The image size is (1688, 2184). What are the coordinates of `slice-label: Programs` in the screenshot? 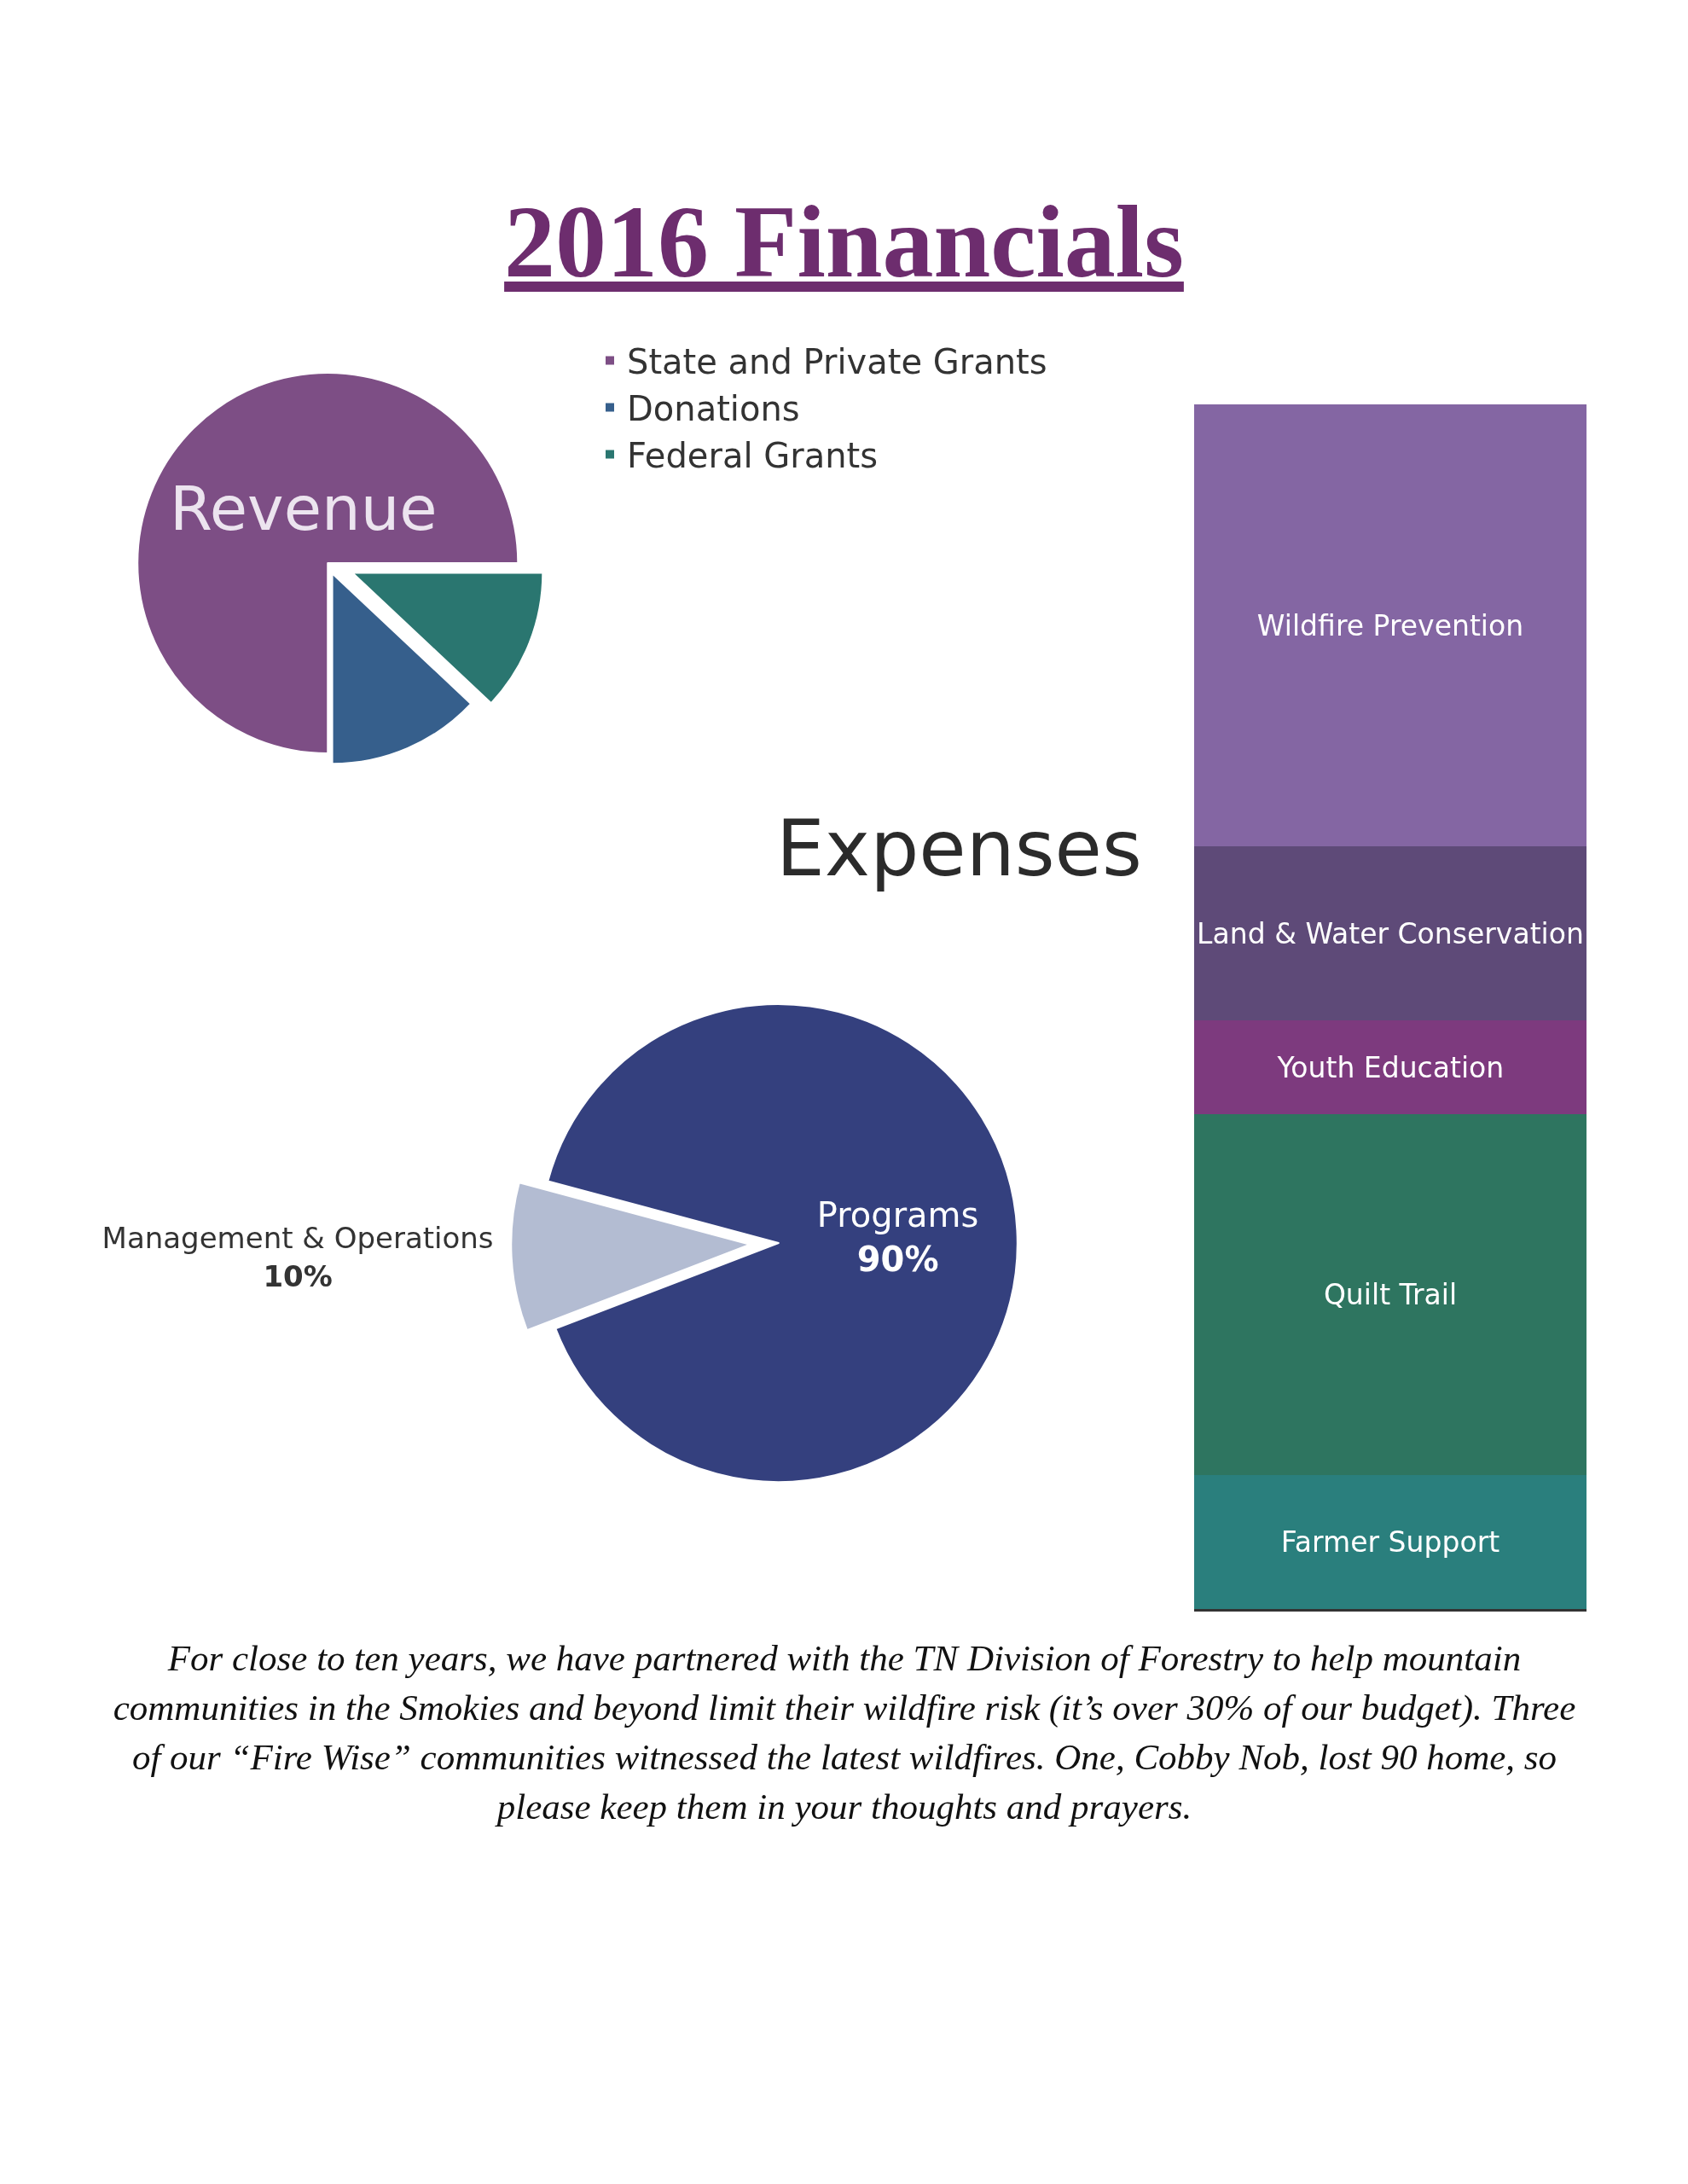 It's located at (897, 1214).